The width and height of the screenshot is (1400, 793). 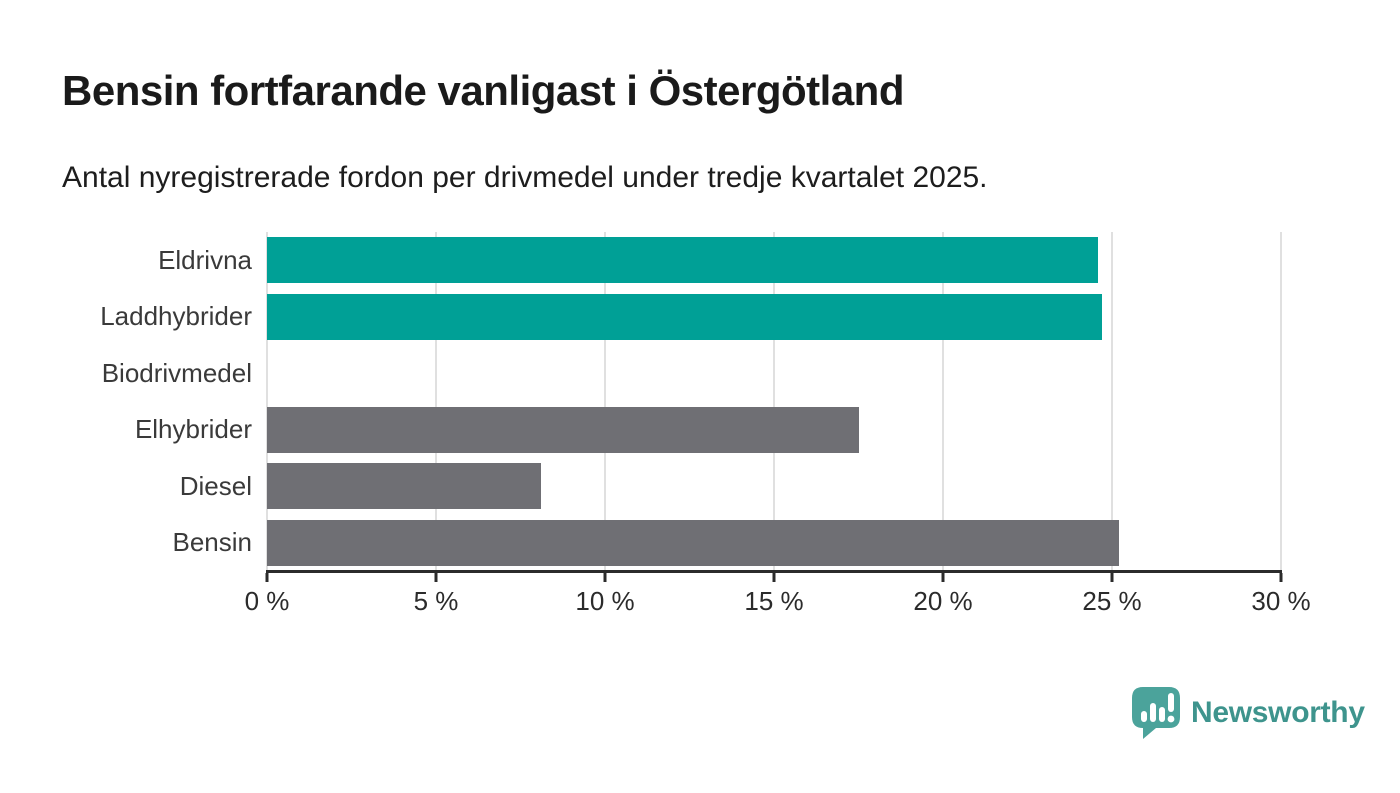 I want to click on bar-laddhybrider, so click(x=684, y=316).